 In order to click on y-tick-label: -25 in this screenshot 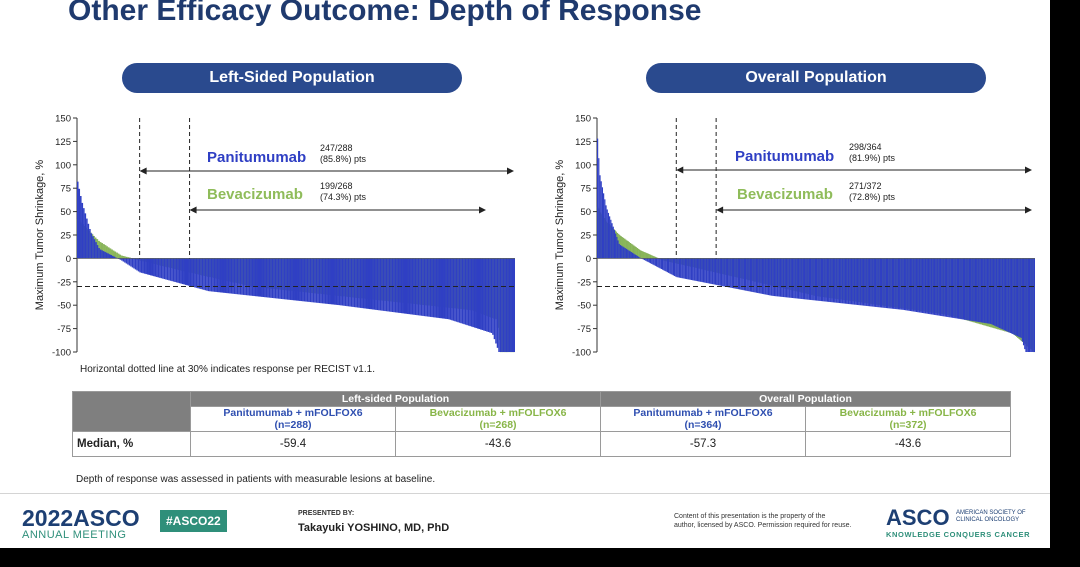, I will do `click(584, 282)`.